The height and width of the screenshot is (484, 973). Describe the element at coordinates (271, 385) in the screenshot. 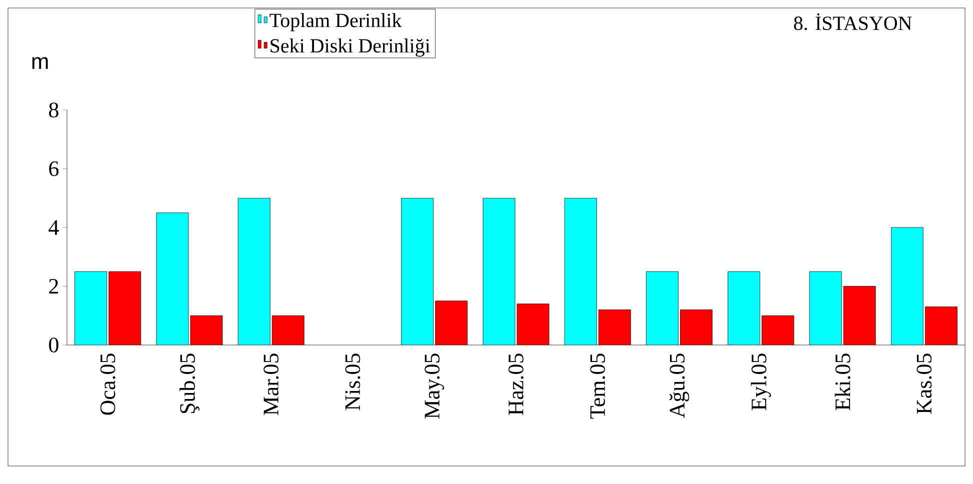

I see `x-tick-label: Mar.05` at that location.